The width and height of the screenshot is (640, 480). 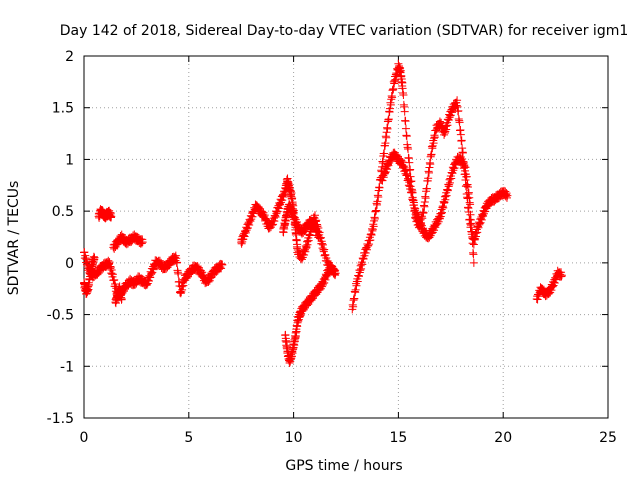 What do you see at coordinates (69, 264) in the screenshot?
I see `y-tick-label: 0` at bounding box center [69, 264].